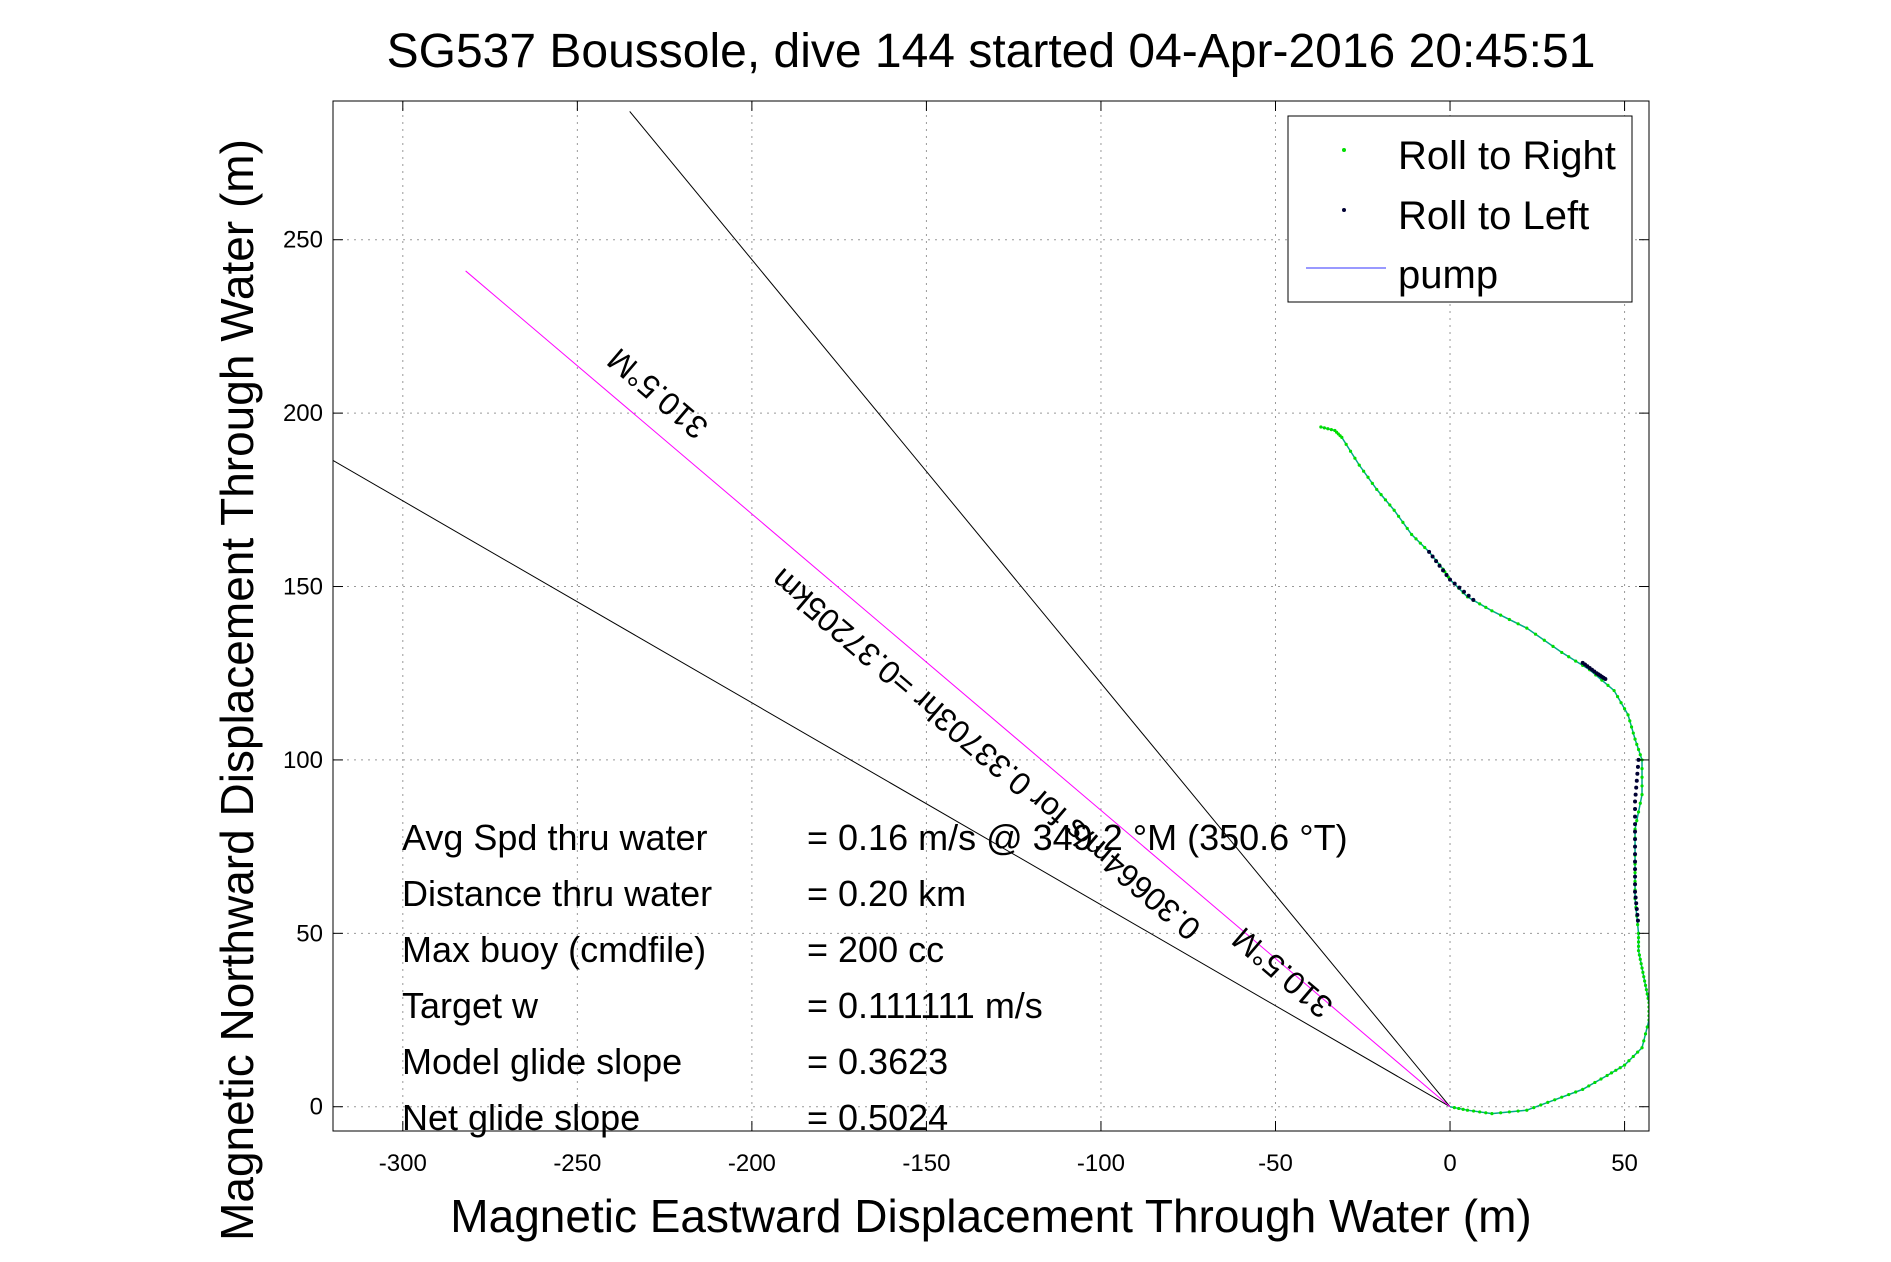  What do you see at coordinates (555, 837) in the screenshot?
I see `stat-label: Avg Spd thru water` at bounding box center [555, 837].